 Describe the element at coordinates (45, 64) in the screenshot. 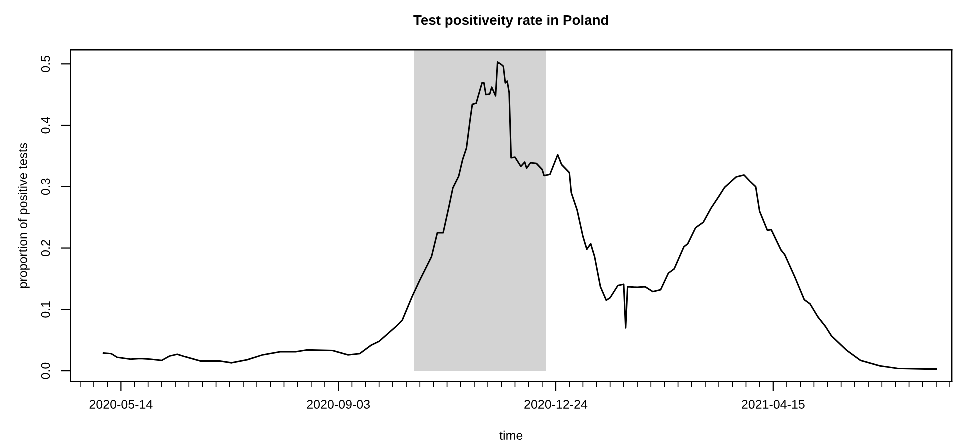

I see `y-tick-label: 0.5` at that location.